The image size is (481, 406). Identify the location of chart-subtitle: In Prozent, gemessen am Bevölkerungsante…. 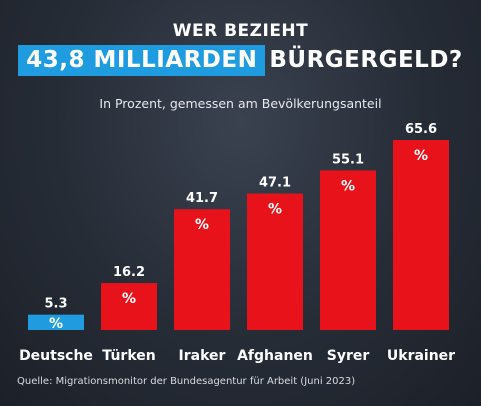
(240, 103).